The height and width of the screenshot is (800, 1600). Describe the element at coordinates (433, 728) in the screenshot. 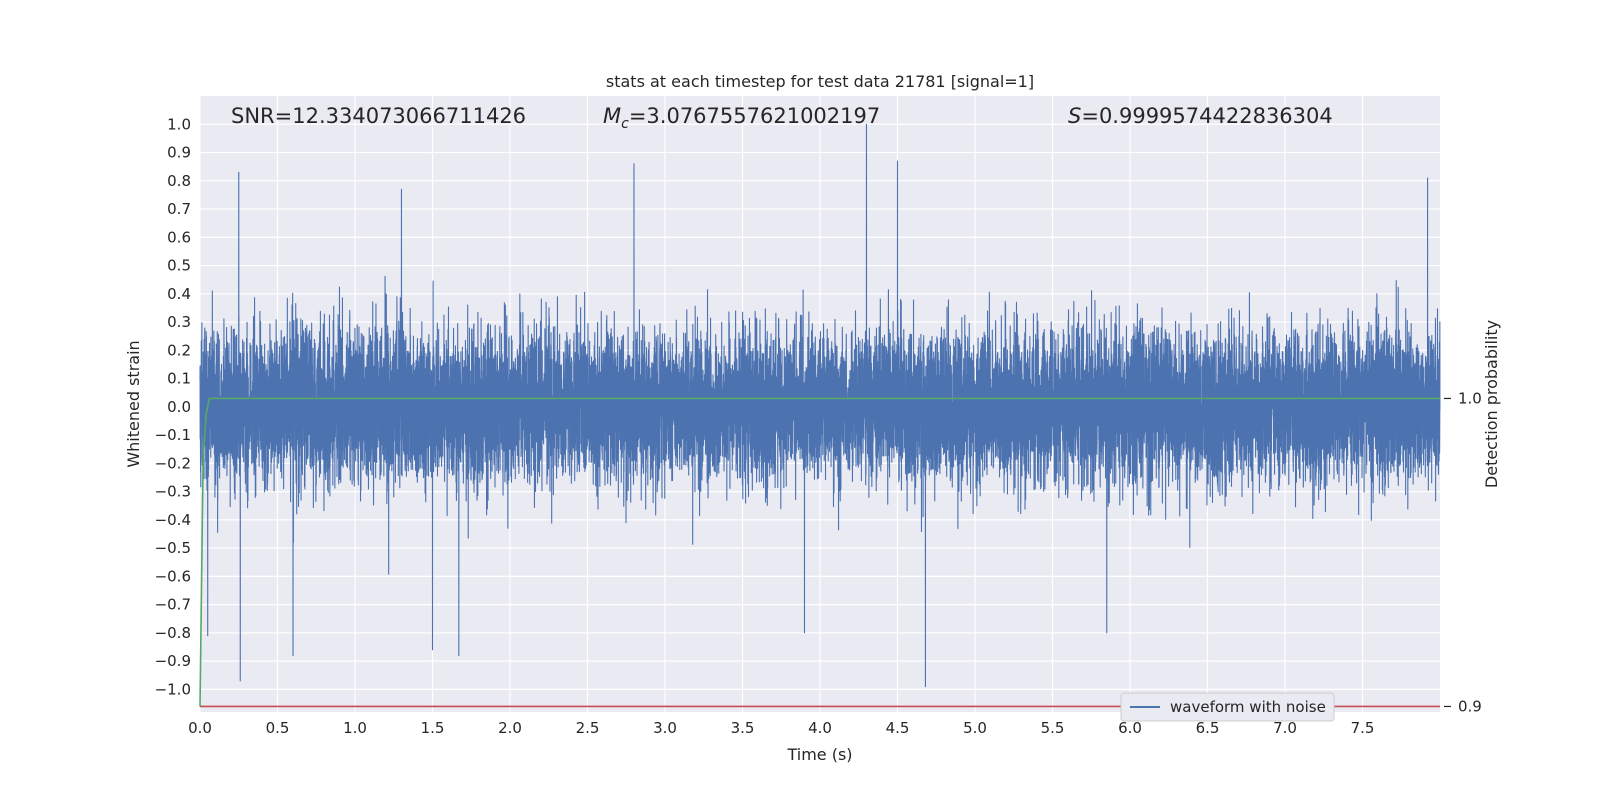

I see `x-tick-label: 1.5` at that location.